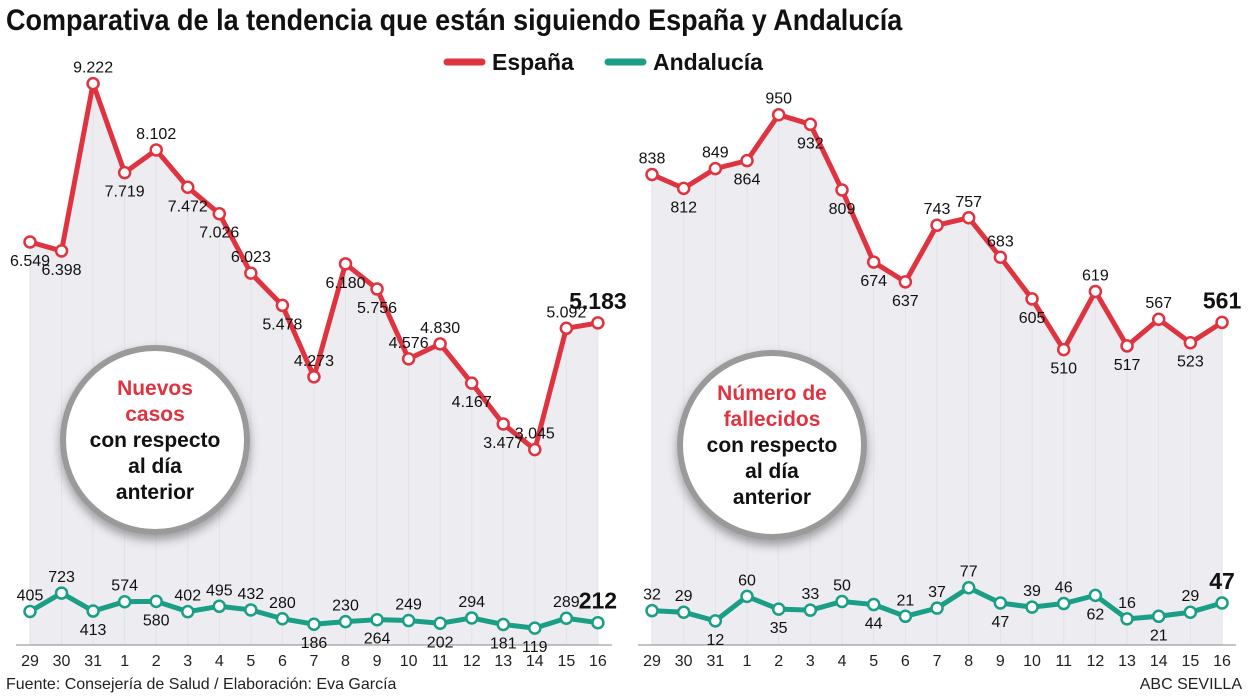 Image resolution: width=1248 pixels, height=698 pixels. Describe the element at coordinates (533, 62) in the screenshot. I see `legend-label-espana: España` at that location.